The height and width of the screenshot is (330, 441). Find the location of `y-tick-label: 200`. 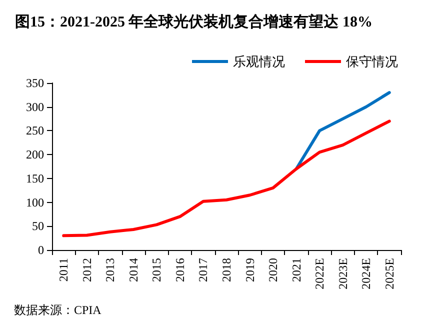

y-tick-label: 200 is located at coordinates (35, 155).